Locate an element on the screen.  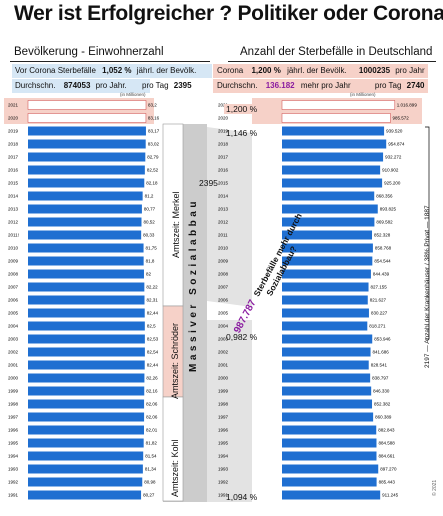
right-value-label: 882.843 is located at coordinates (386, 430).